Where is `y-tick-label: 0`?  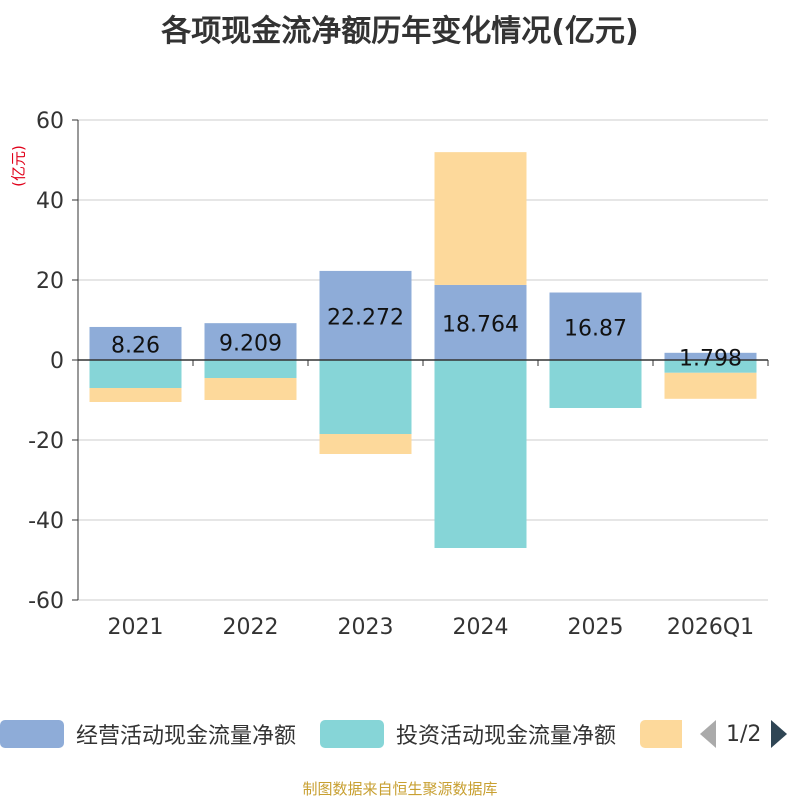
y-tick-label: 0 is located at coordinates (57, 361).